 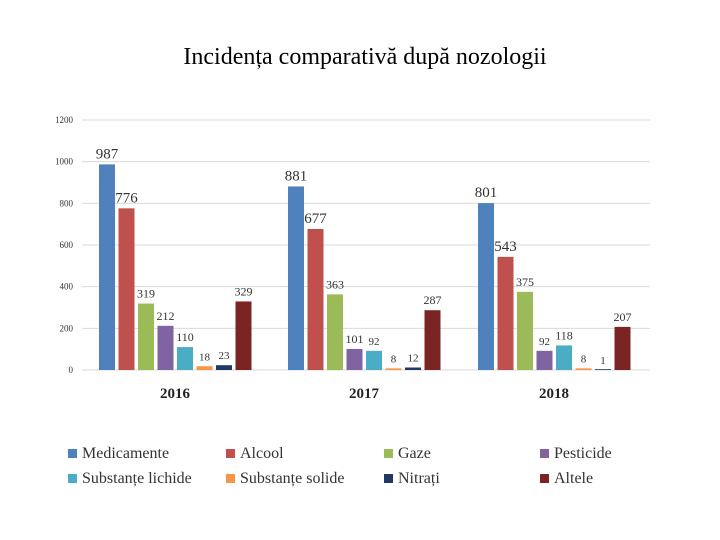 I want to click on bar-nitra-i-2017, so click(x=413, y=368).